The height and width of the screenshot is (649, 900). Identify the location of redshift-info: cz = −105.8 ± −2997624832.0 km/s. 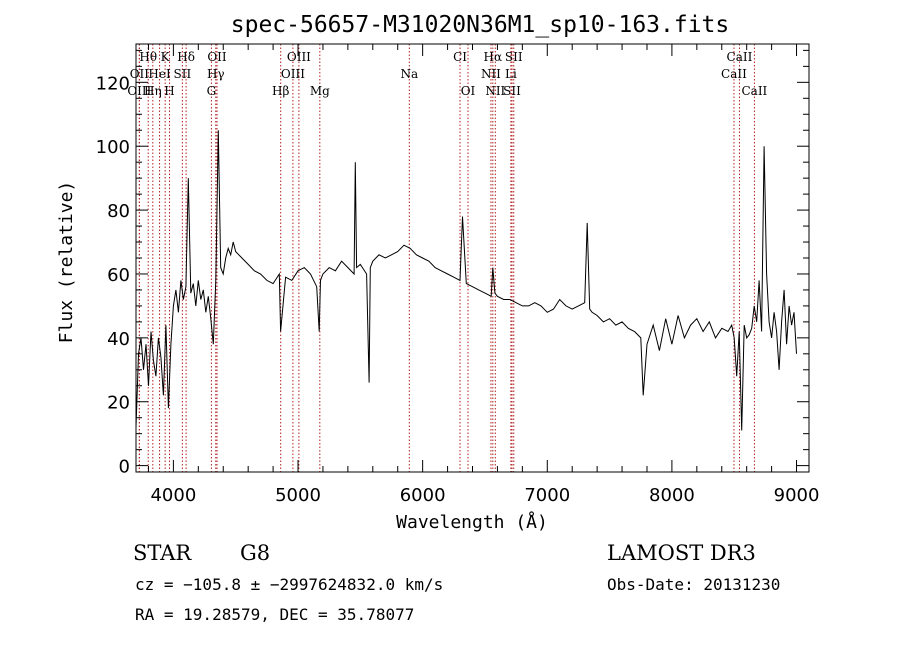
(289, 584).